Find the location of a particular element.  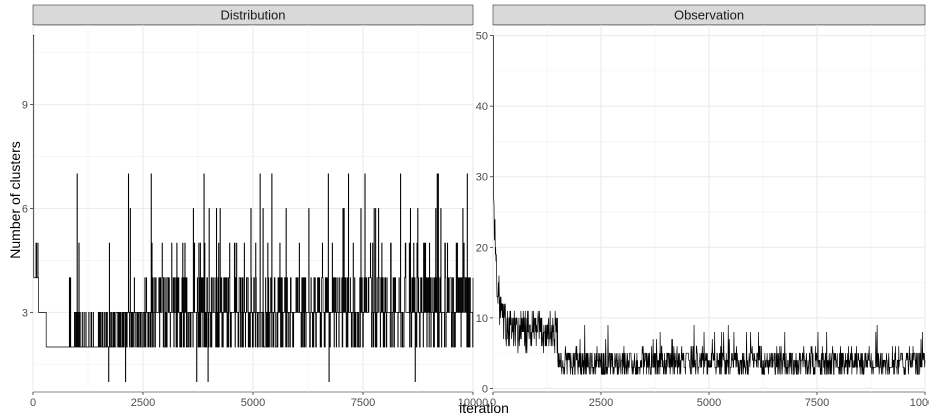

panel-observation-y-axis: 0 10 20 30 40 50 is located at coordinates (484, 213).